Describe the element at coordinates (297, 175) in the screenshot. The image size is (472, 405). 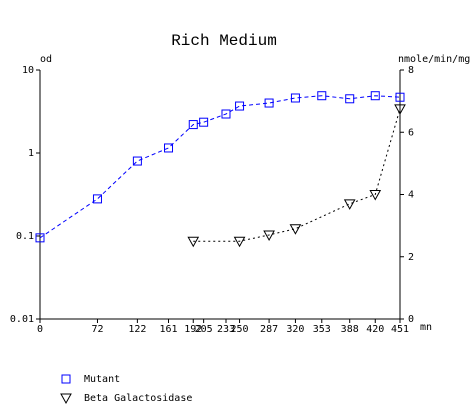
I see `series-line` at that location.